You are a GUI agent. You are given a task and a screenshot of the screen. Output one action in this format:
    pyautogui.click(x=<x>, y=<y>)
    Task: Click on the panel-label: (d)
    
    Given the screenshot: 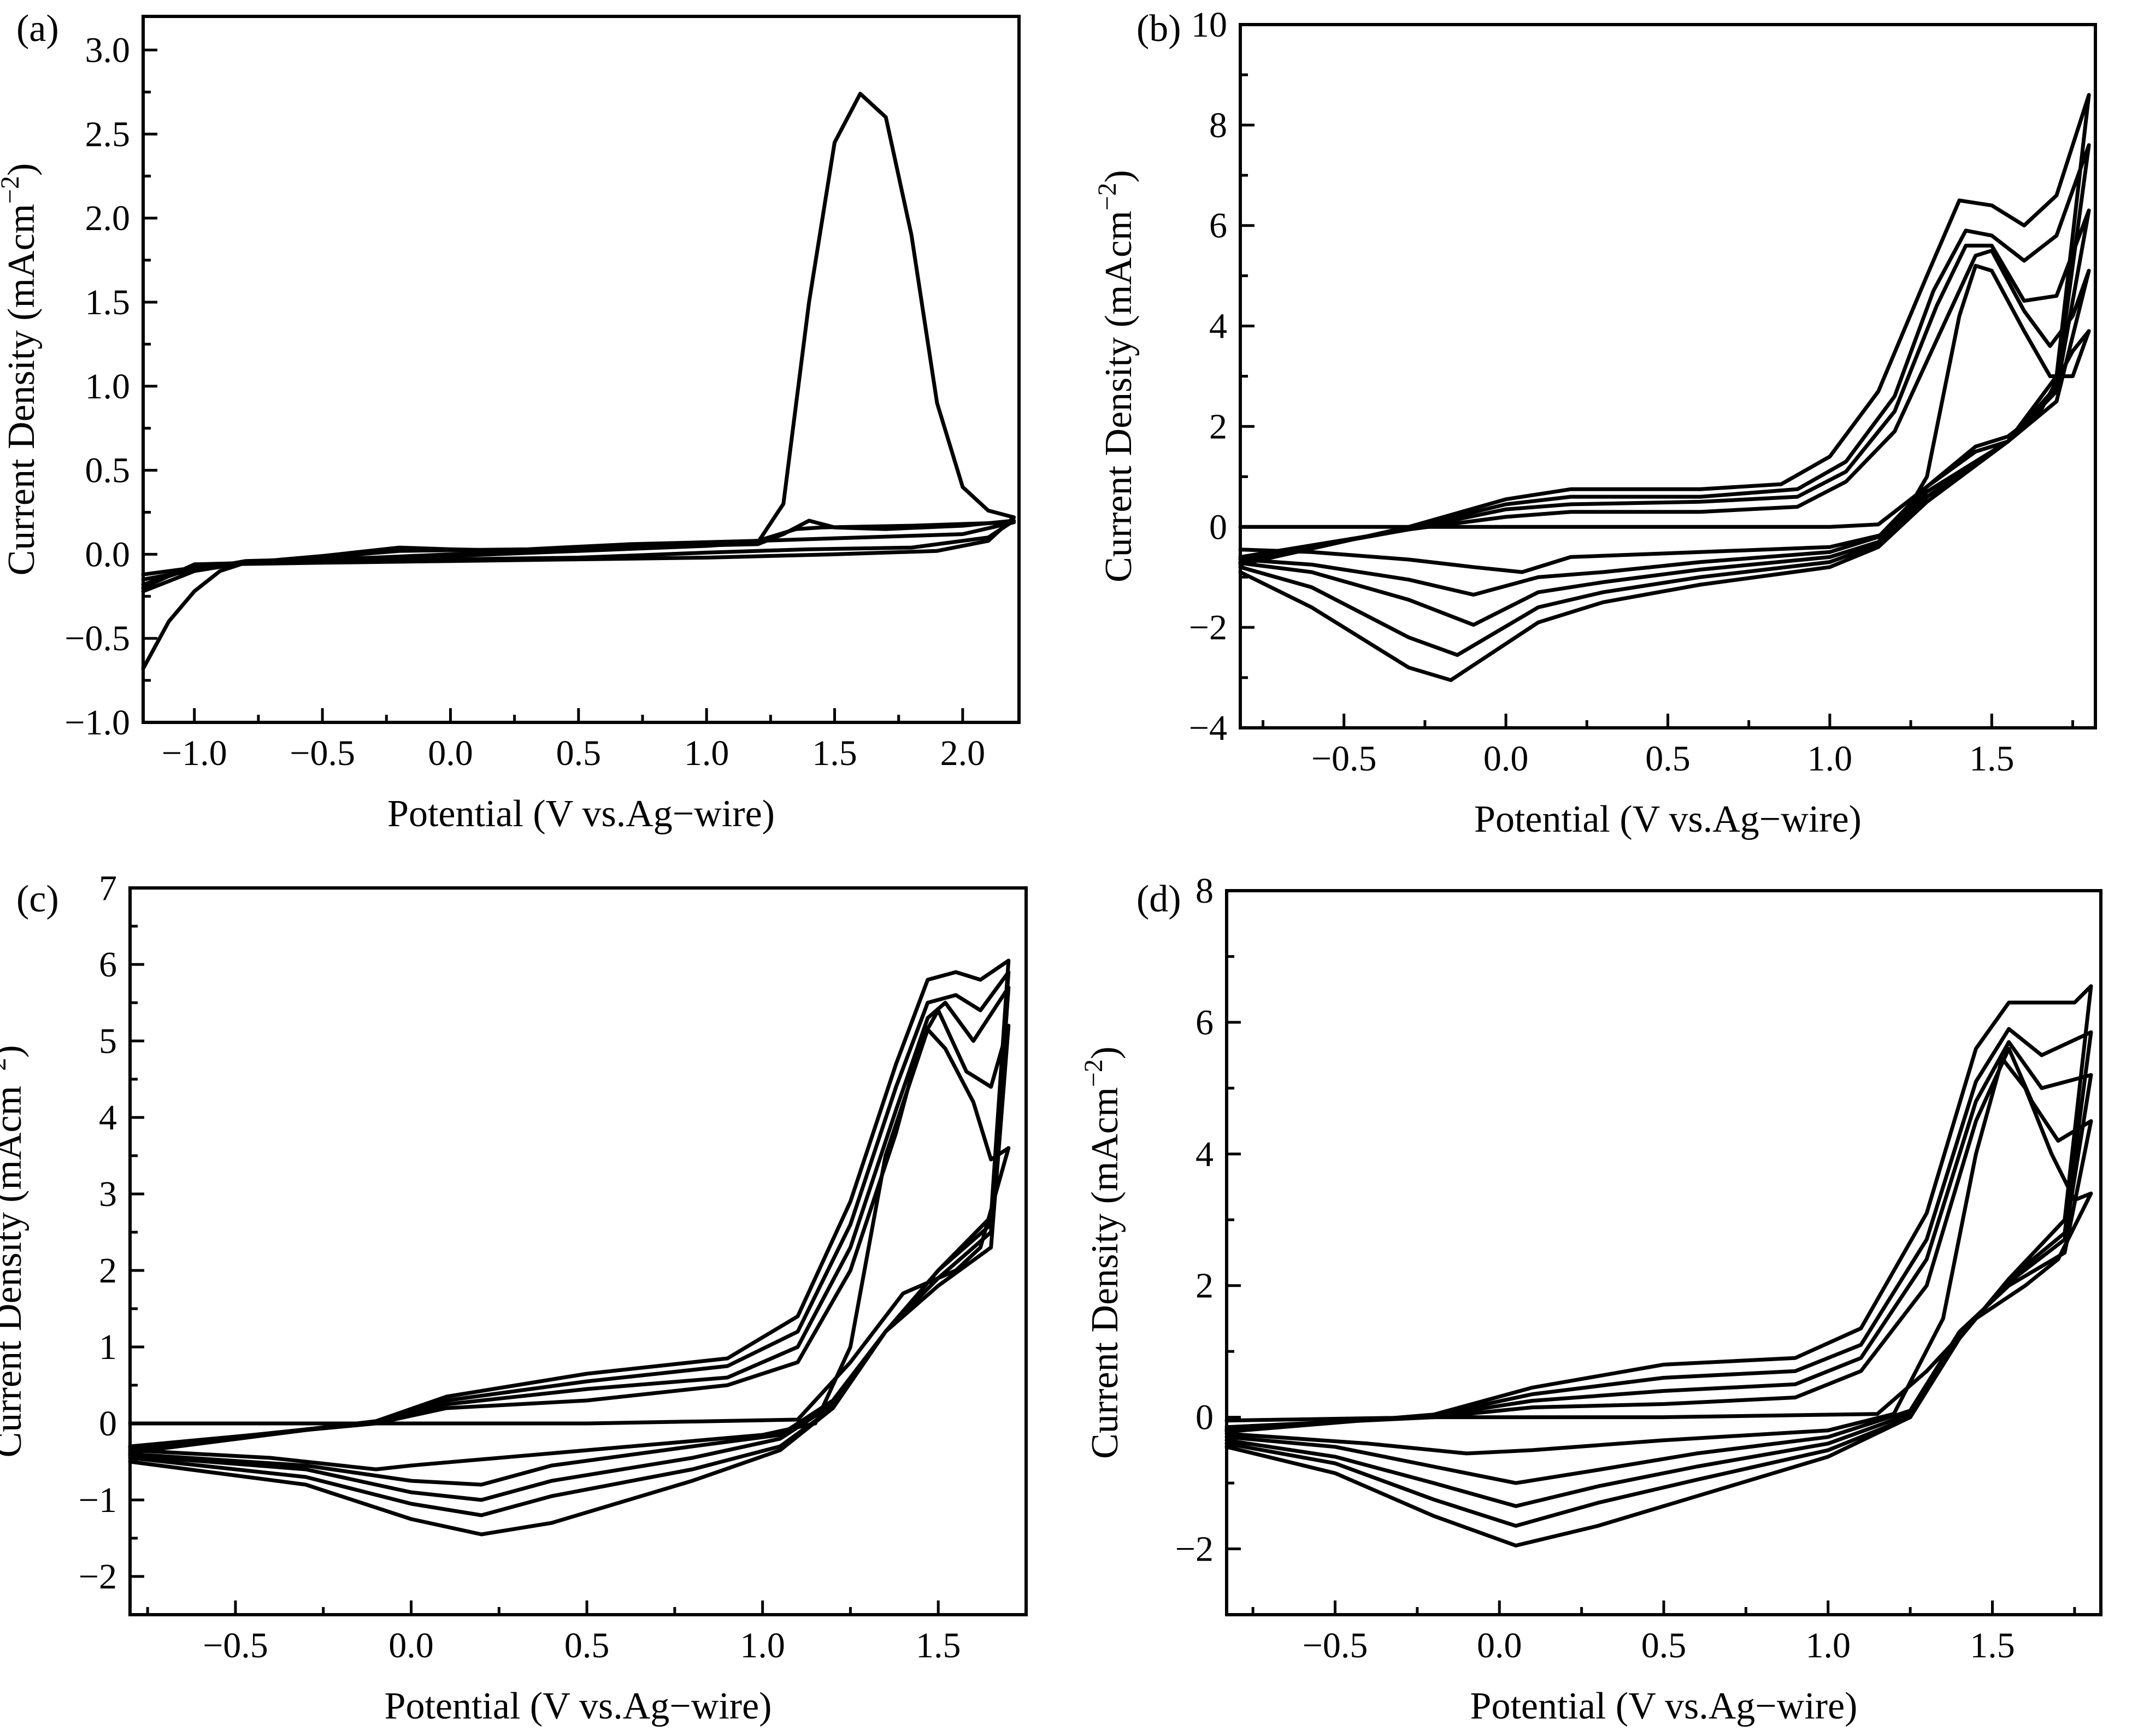 What is the action you would take?
    pyautogui.click(x=1159, y=899)
    